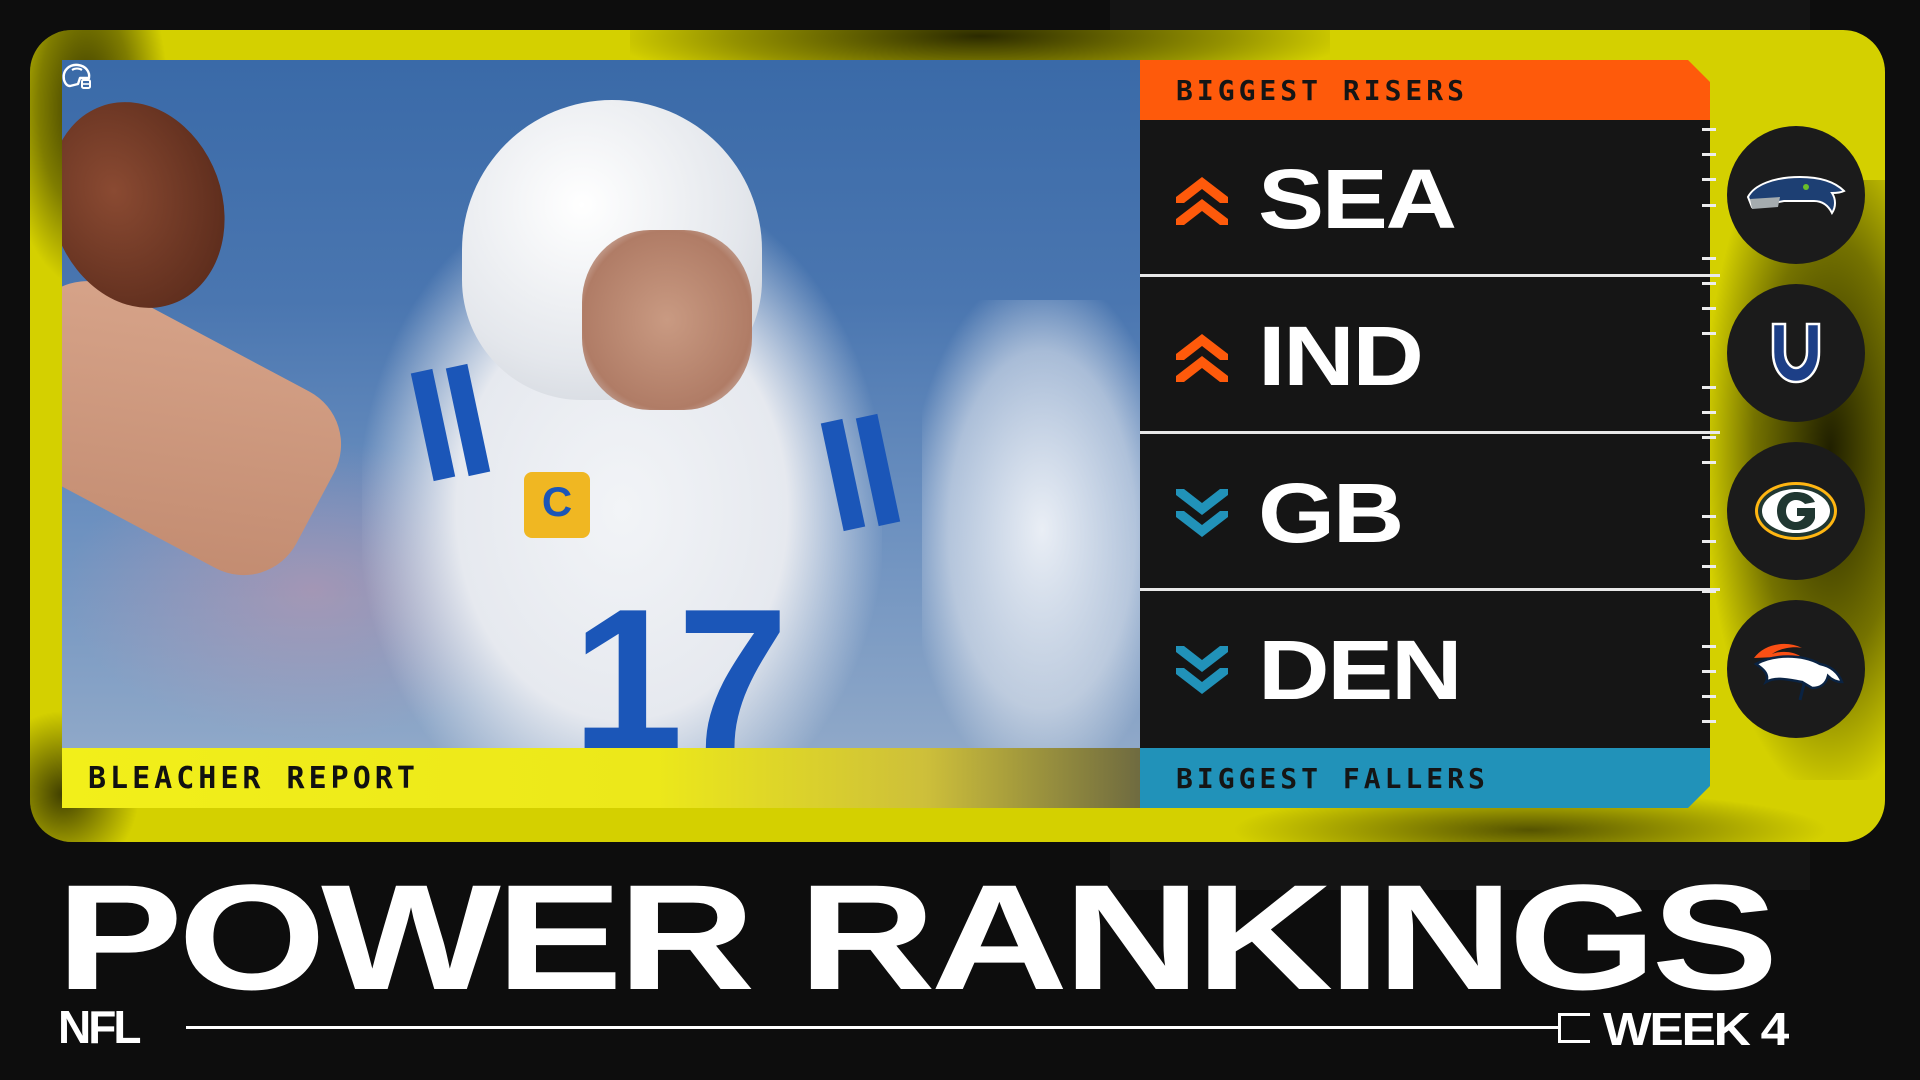  Describe the element at coordinates (1332, 778) in the screenshot. I see `fallers-label: BIGGEST FALLERS` at that location.